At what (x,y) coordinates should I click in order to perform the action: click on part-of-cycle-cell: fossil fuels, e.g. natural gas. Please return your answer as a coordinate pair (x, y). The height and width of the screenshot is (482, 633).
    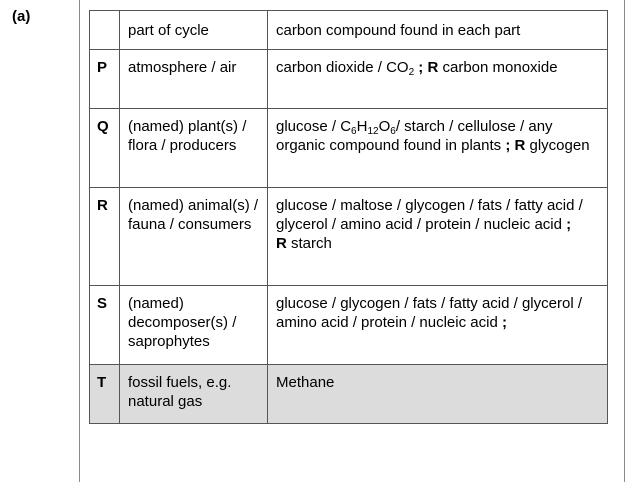
    Looking at the image, I should click on (193, 394).